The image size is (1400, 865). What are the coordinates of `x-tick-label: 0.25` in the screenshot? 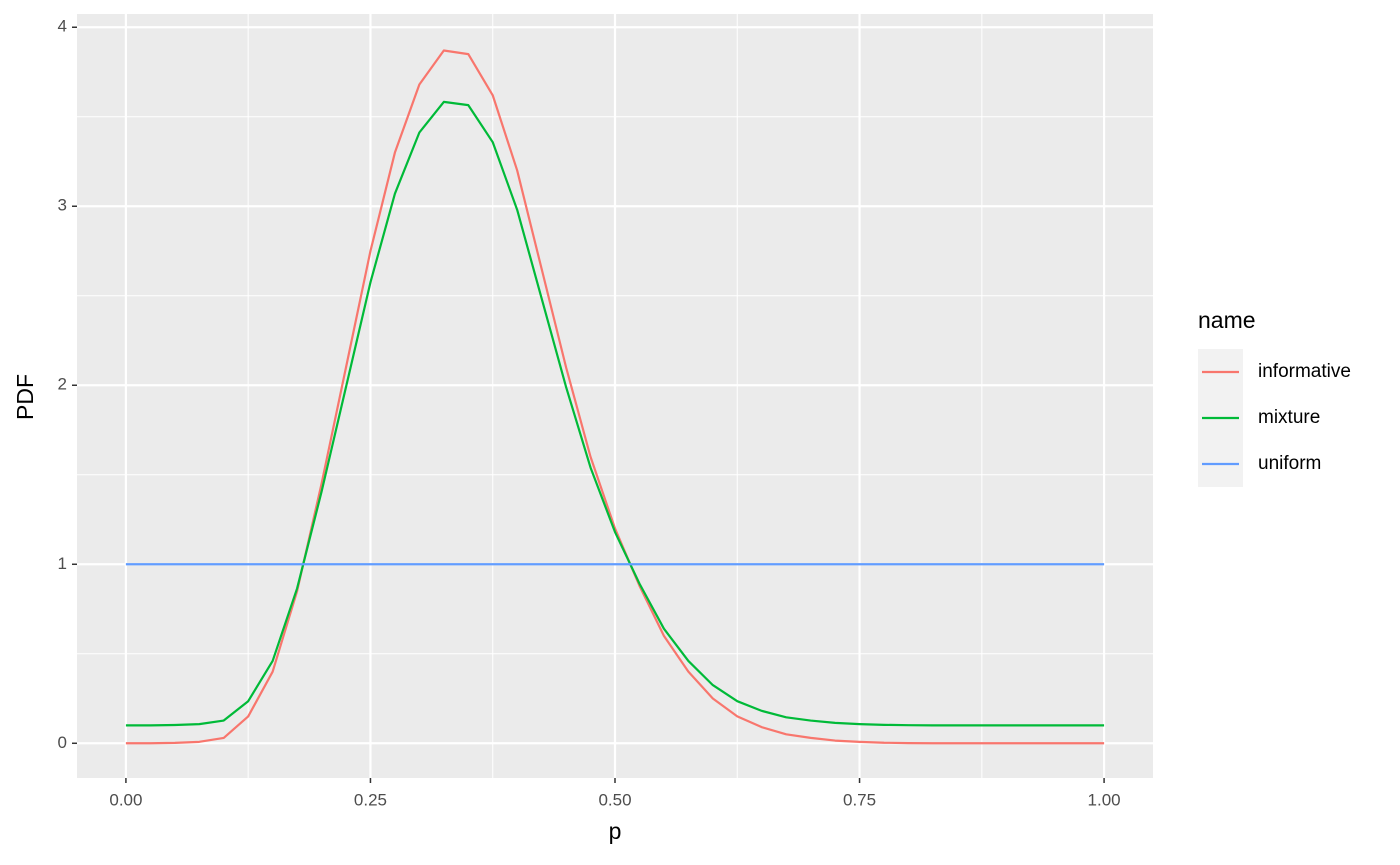 It's located at (370, 799).